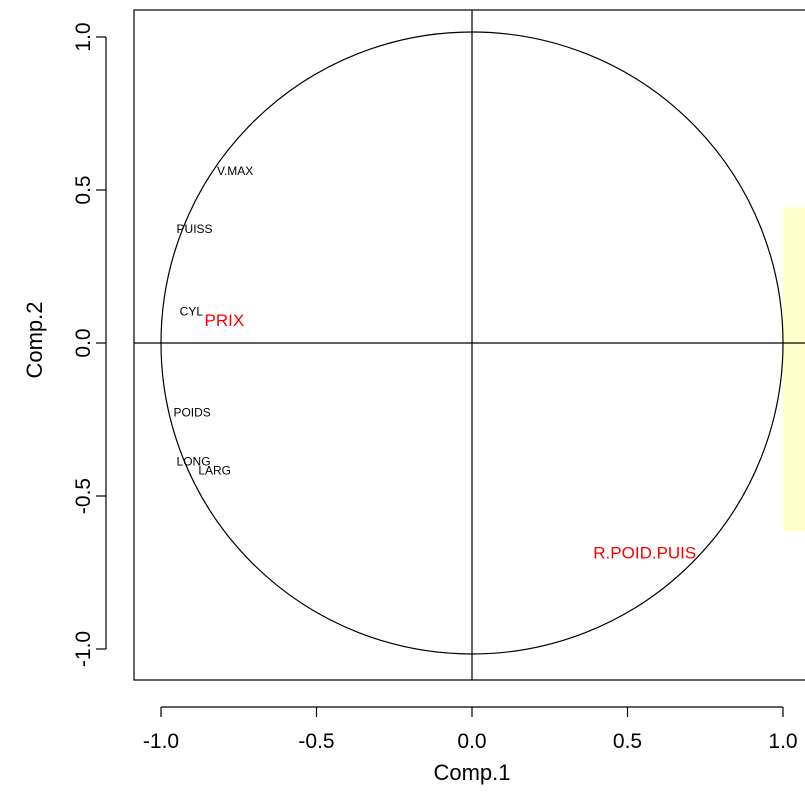 This screenshot has width=805, height=811. I want to click on x-tick-label: 1.0, so click(782, 741).